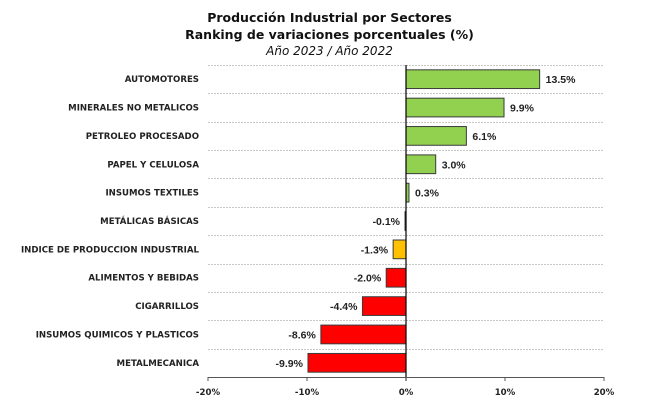 Image resolution: width=659 pixels, height=414 pixels. Describe the element at coordinates (162, 80) in the screenshot. I see `category-label: AUTOMOTORES` at that location.